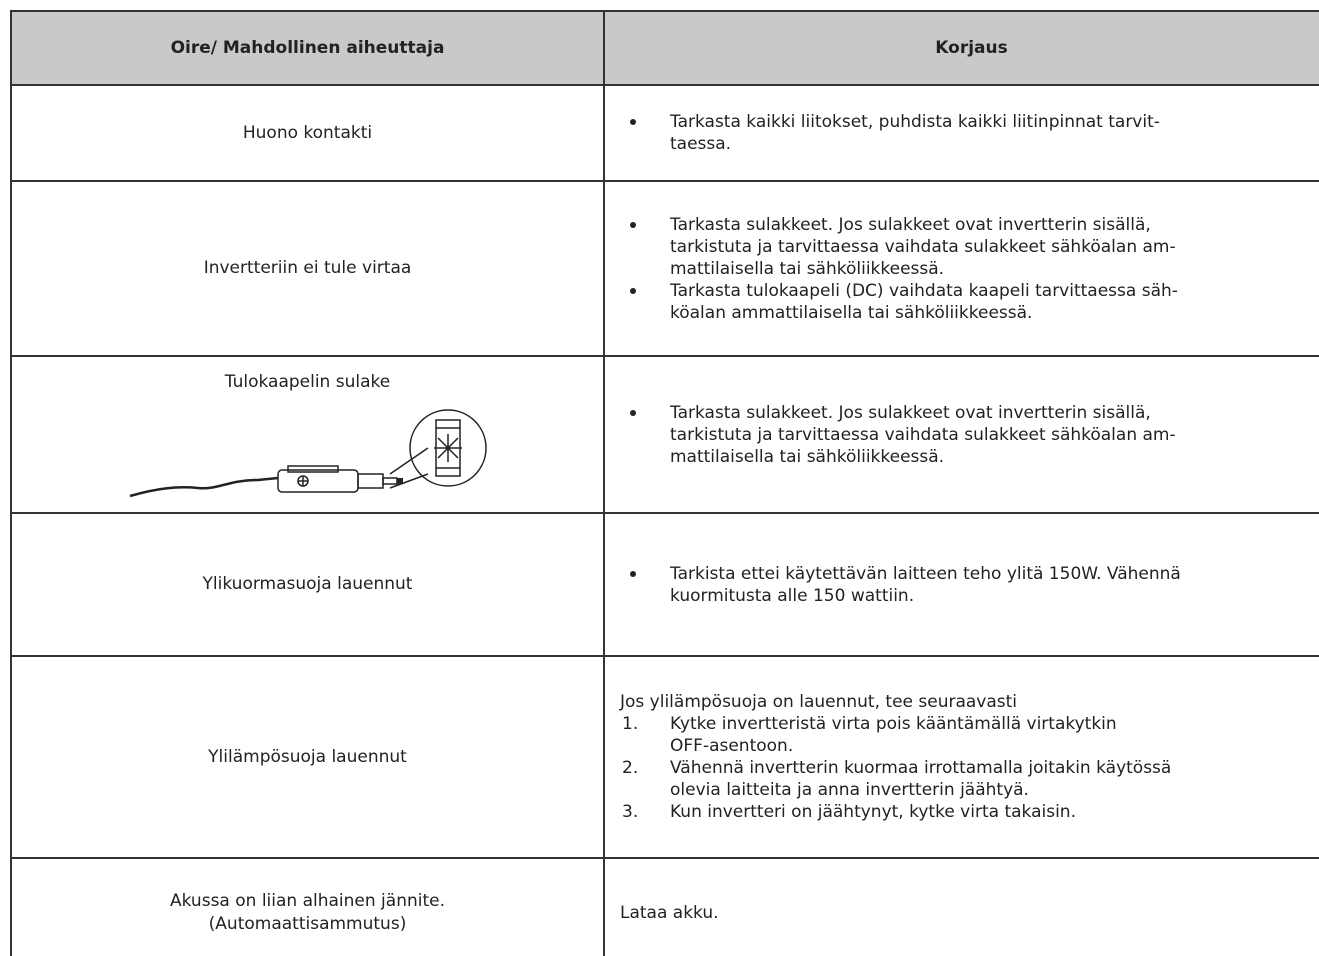 The width and height of the screenshot is (1319, 956). What do you see at coordinates (961, 48) in the screenshot?
I see `header-cell: Korjaus` at bounding box center [961, 48].